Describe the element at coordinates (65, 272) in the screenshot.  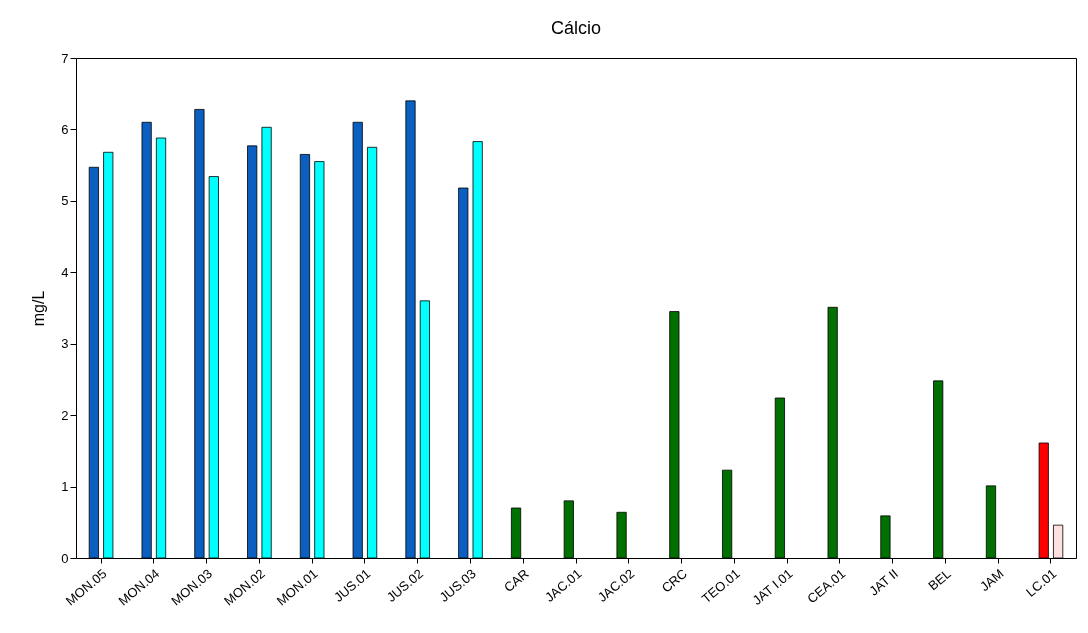
I see `y-tick-label: 4` at that location.